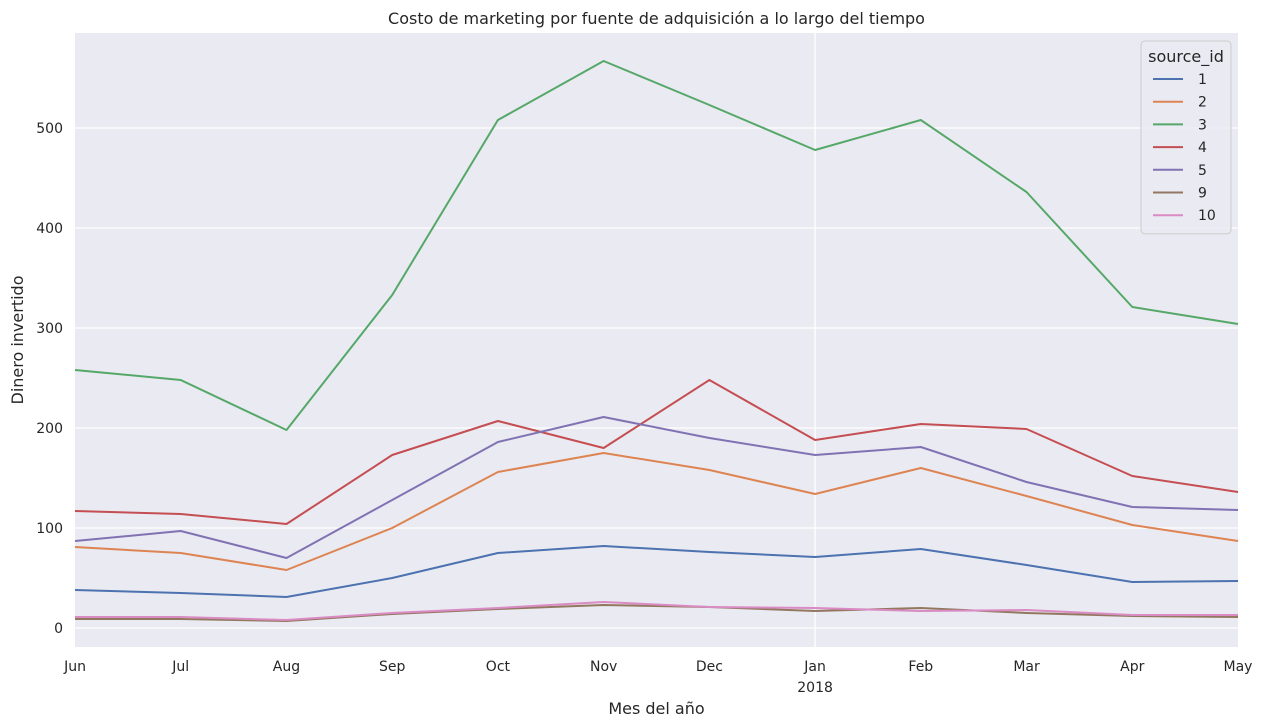 The image size is (1264, 727). Describe the element at coordinates (498, 667) in the screenshot. I see `x-tick-label: Oct` at that location.